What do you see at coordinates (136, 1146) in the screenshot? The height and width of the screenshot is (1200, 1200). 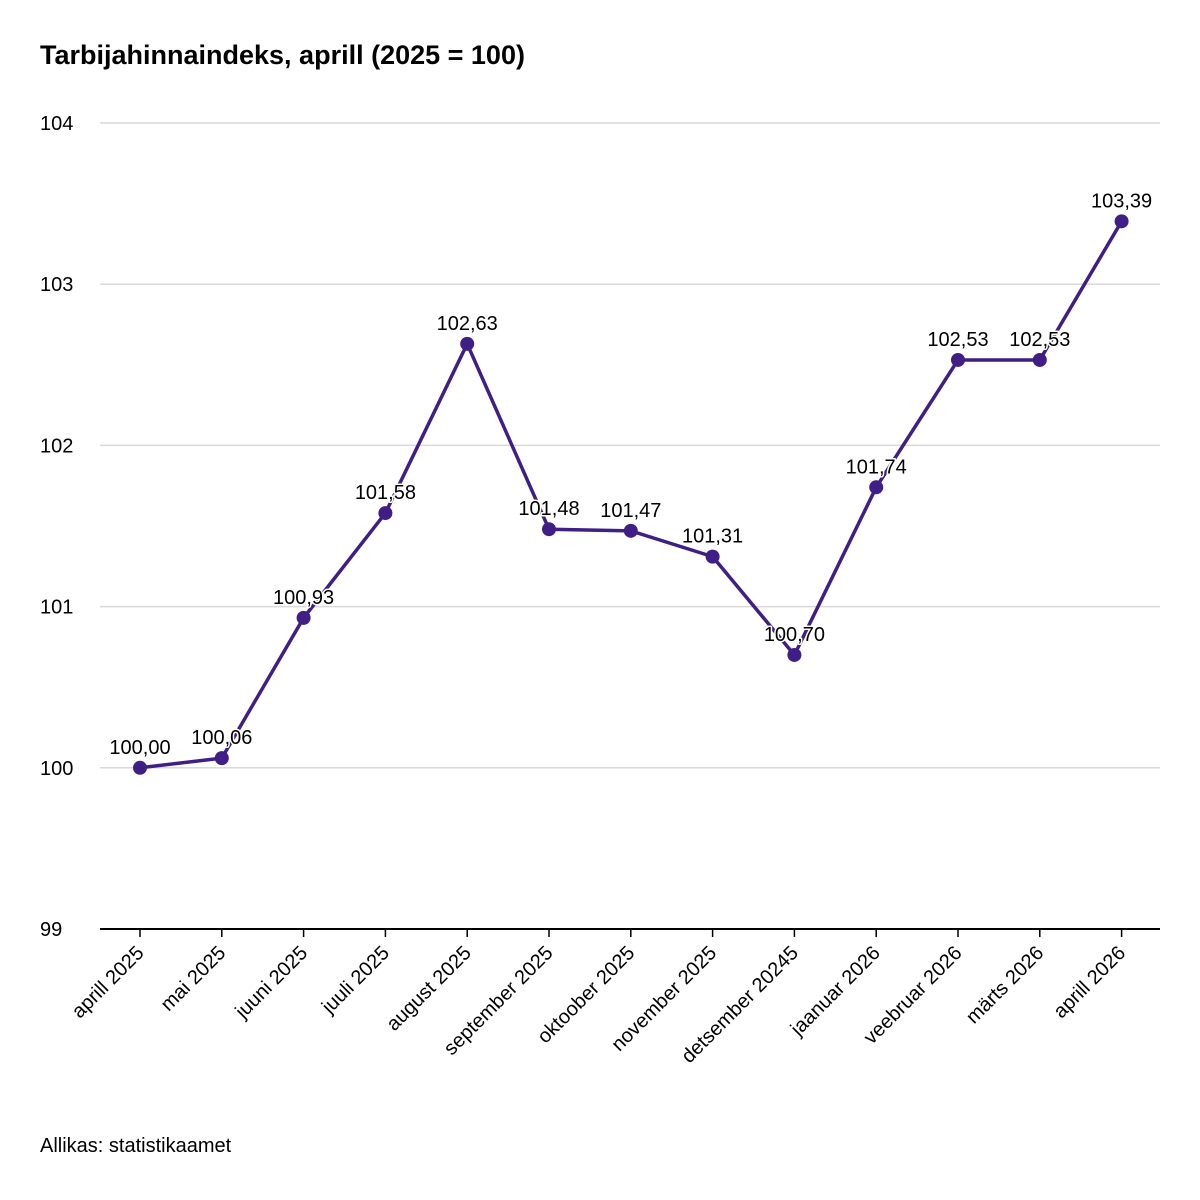 I see `source-note: Allikas: statistikaamet` at bounding box center [136, 1146].